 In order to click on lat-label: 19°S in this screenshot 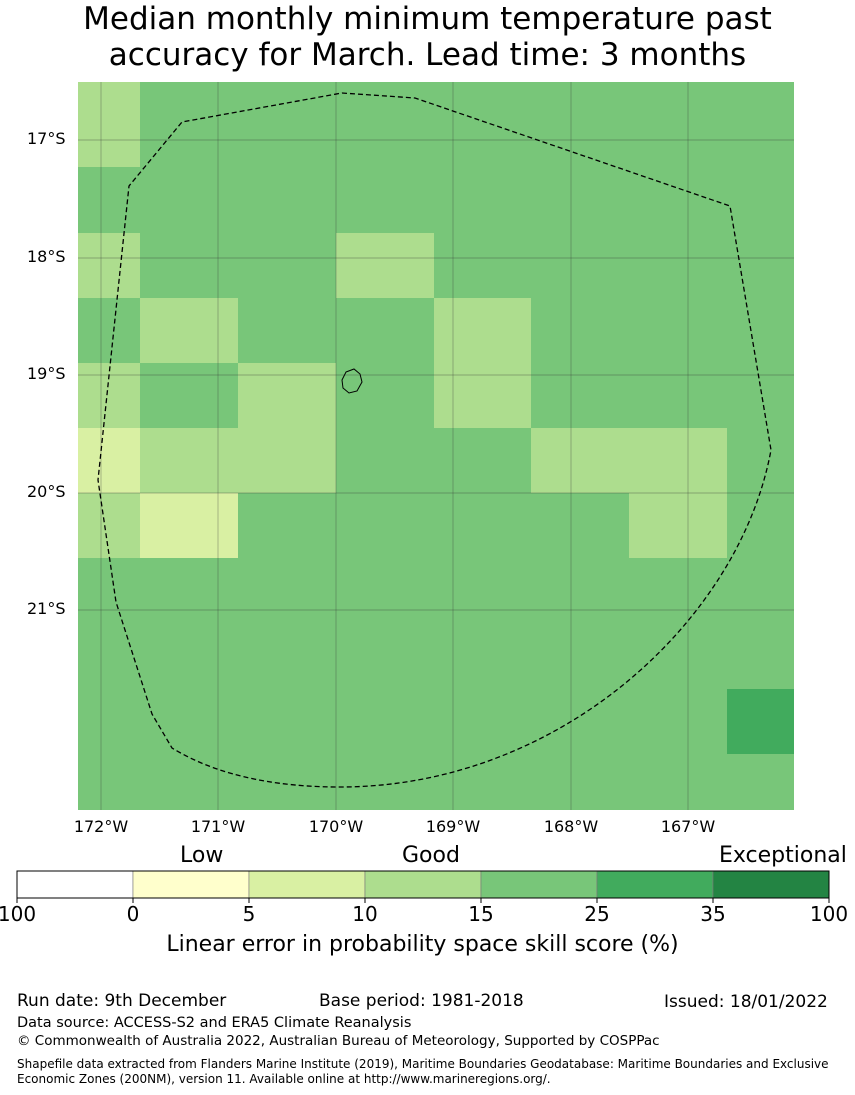, I will do `click(46, 373)`.